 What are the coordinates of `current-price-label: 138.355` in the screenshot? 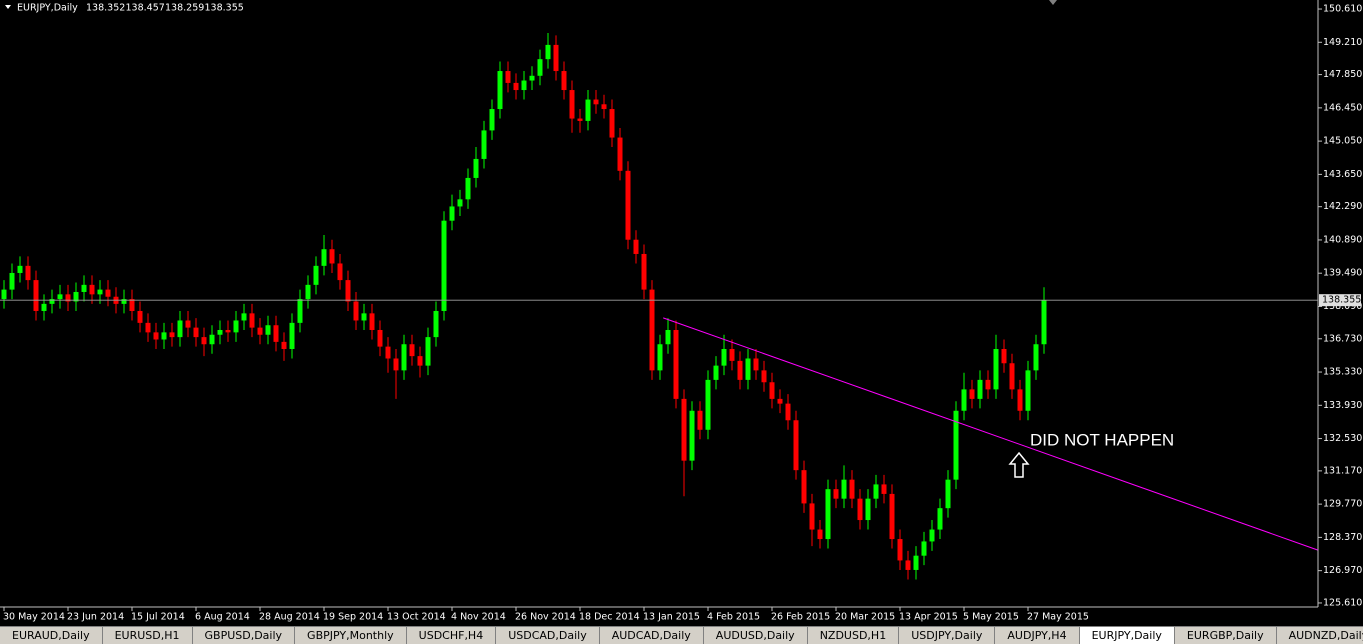 It's located at (1341, 300).